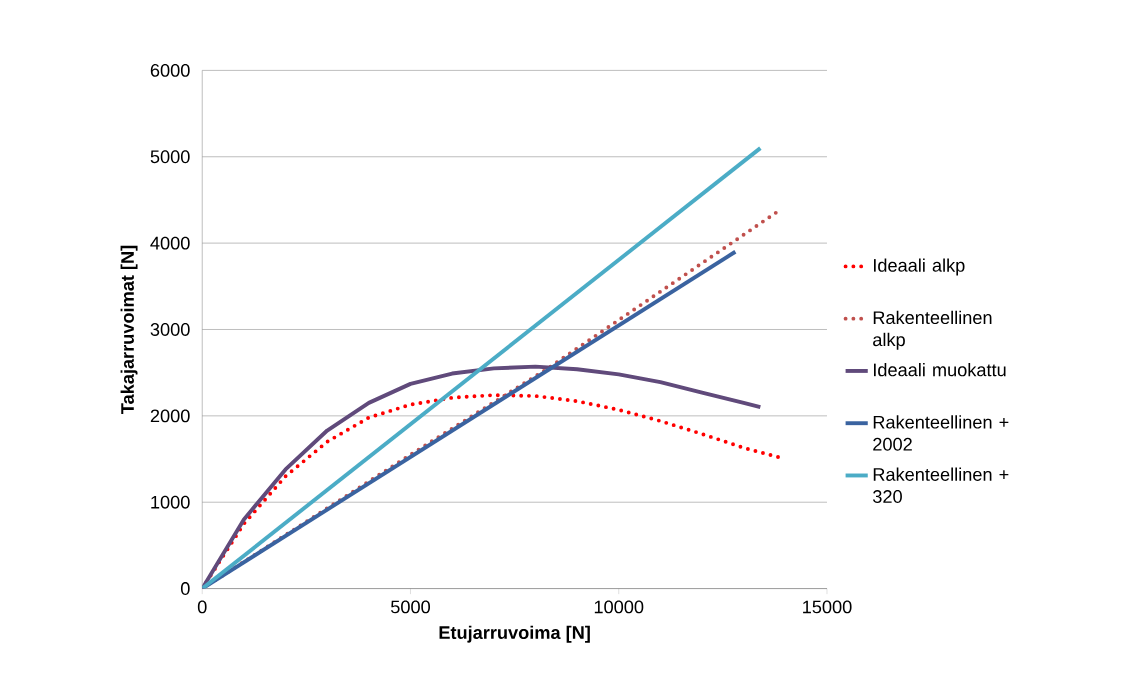  Describe the element at coordinates (170, 157) in the screenshot. I see `y-tick-label: 5000` at that location.